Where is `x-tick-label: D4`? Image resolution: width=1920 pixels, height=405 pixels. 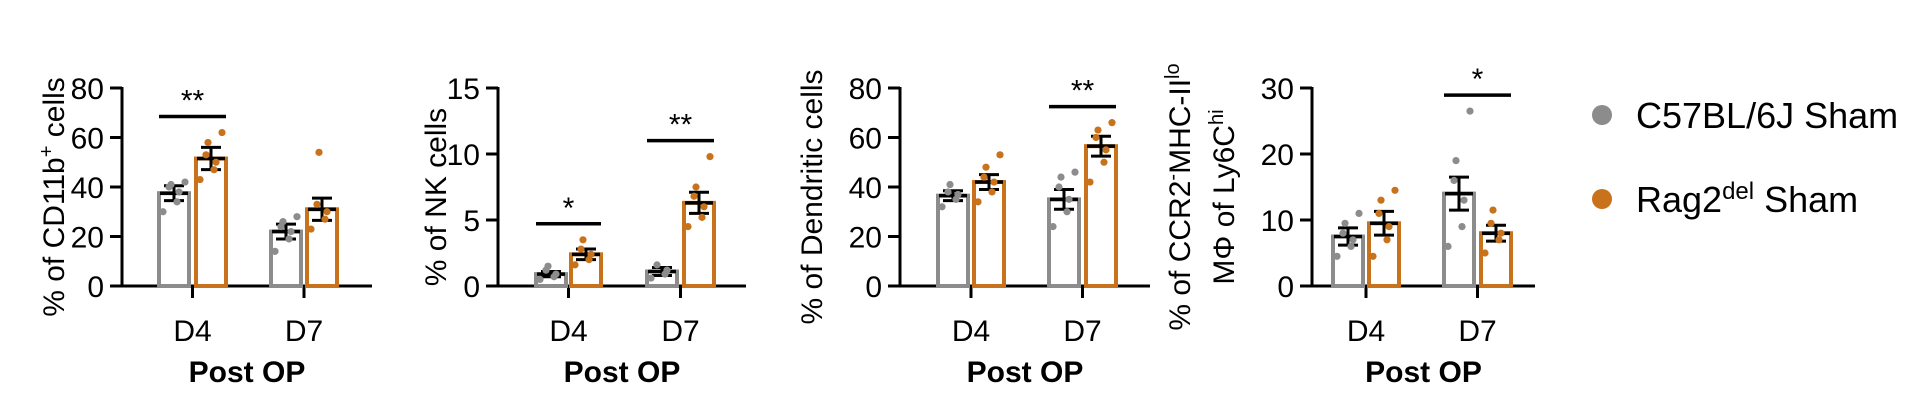
x-tick-label: D4 is located at coordinates (971, 331).